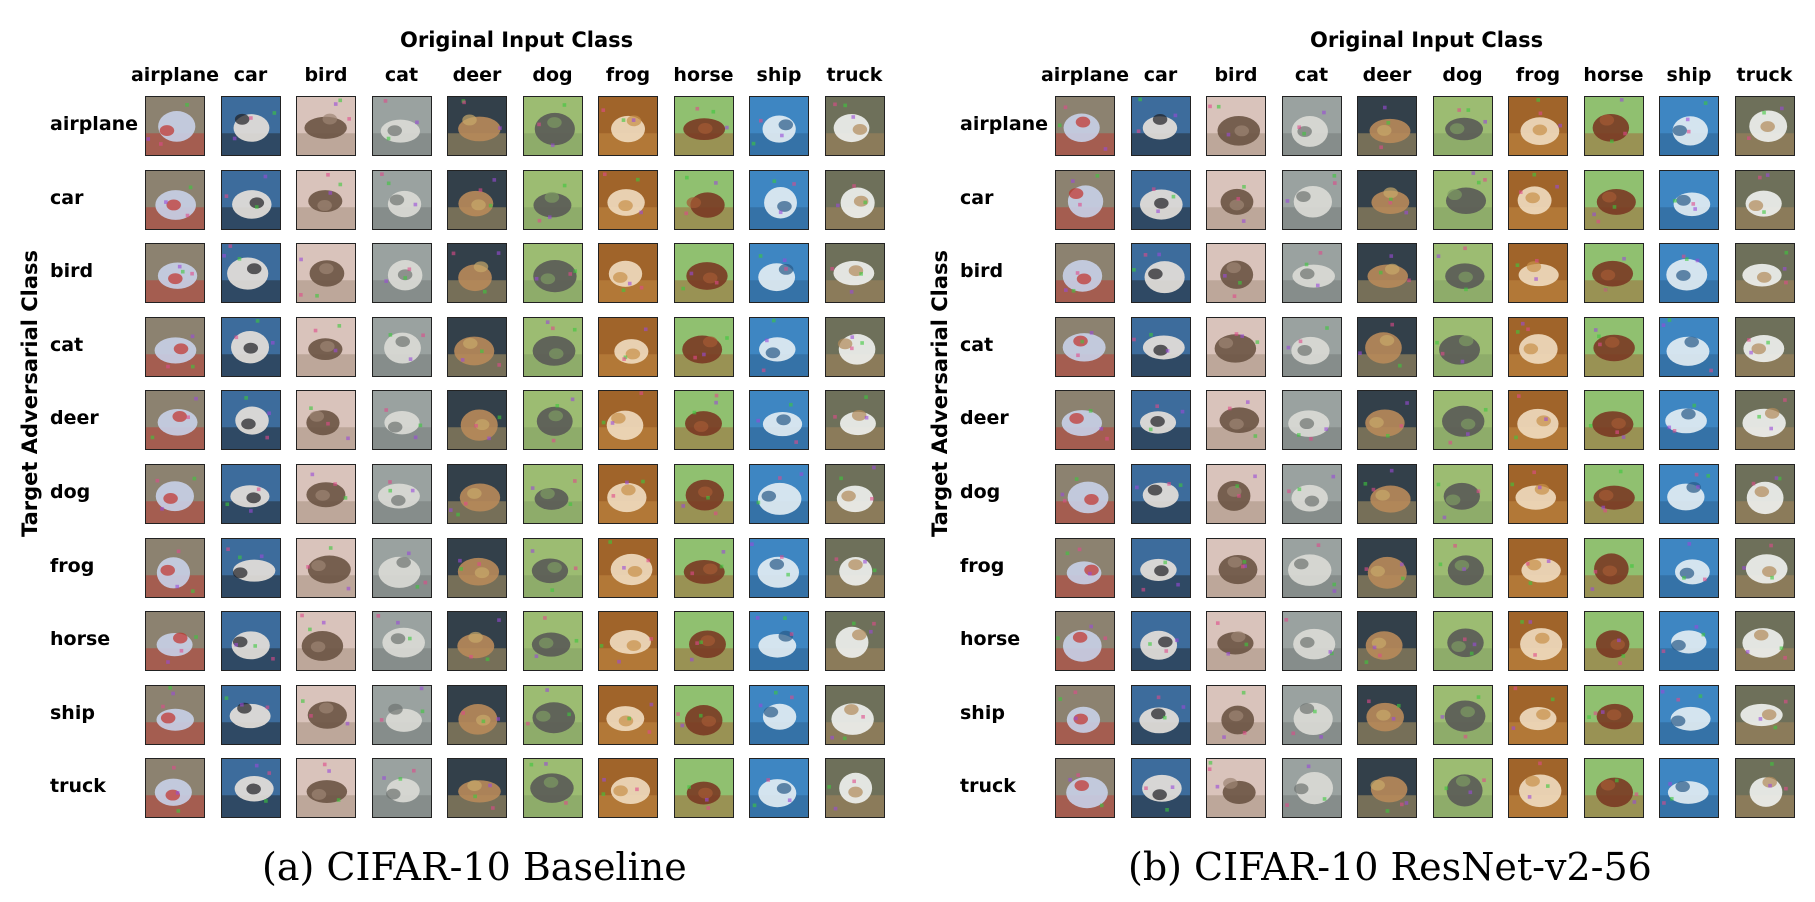 This screenshot has height=902, width=1815. I want to click on column-label-car: car, so click(250, 75).